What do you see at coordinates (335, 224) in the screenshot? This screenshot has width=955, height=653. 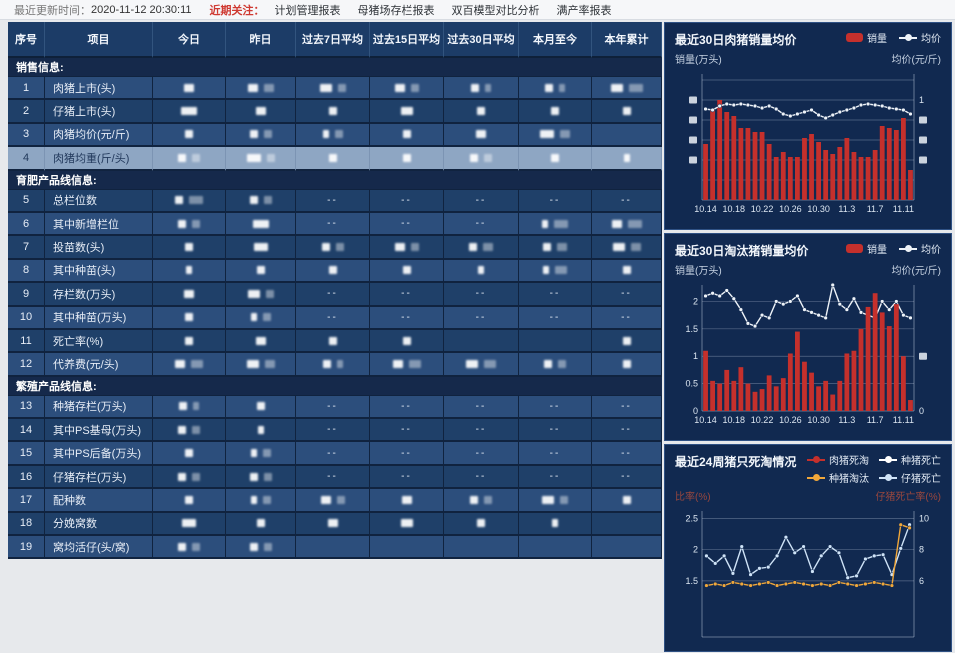 I see `table-row: 6 其中新增栏位 -- -- --` at bounding box center [335, 224].